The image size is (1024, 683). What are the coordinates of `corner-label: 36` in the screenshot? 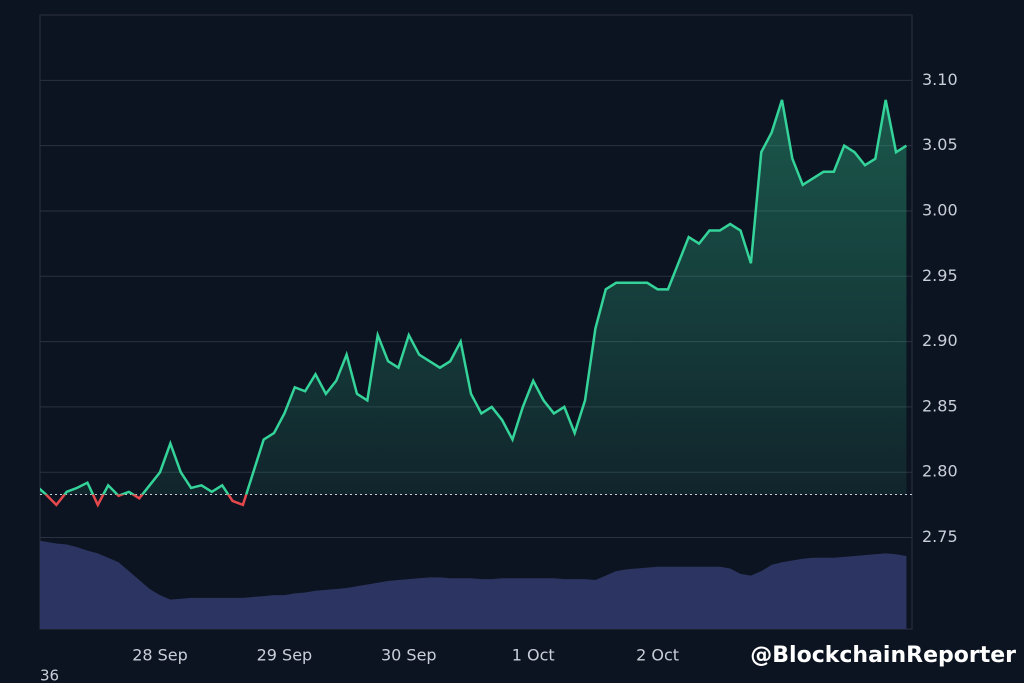 It's located at (49, 675).